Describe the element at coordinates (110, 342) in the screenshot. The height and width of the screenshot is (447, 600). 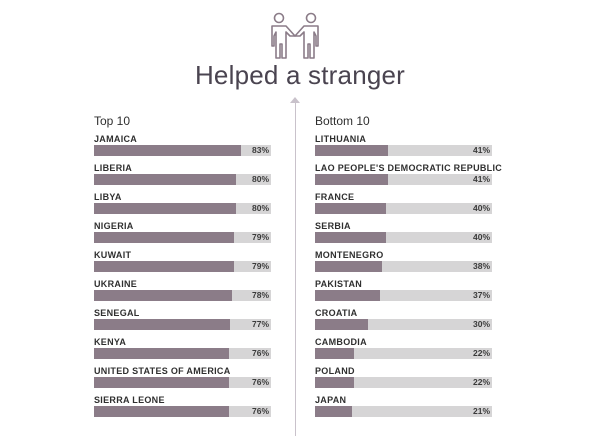
I see `bar-label: KENYA` at that location.